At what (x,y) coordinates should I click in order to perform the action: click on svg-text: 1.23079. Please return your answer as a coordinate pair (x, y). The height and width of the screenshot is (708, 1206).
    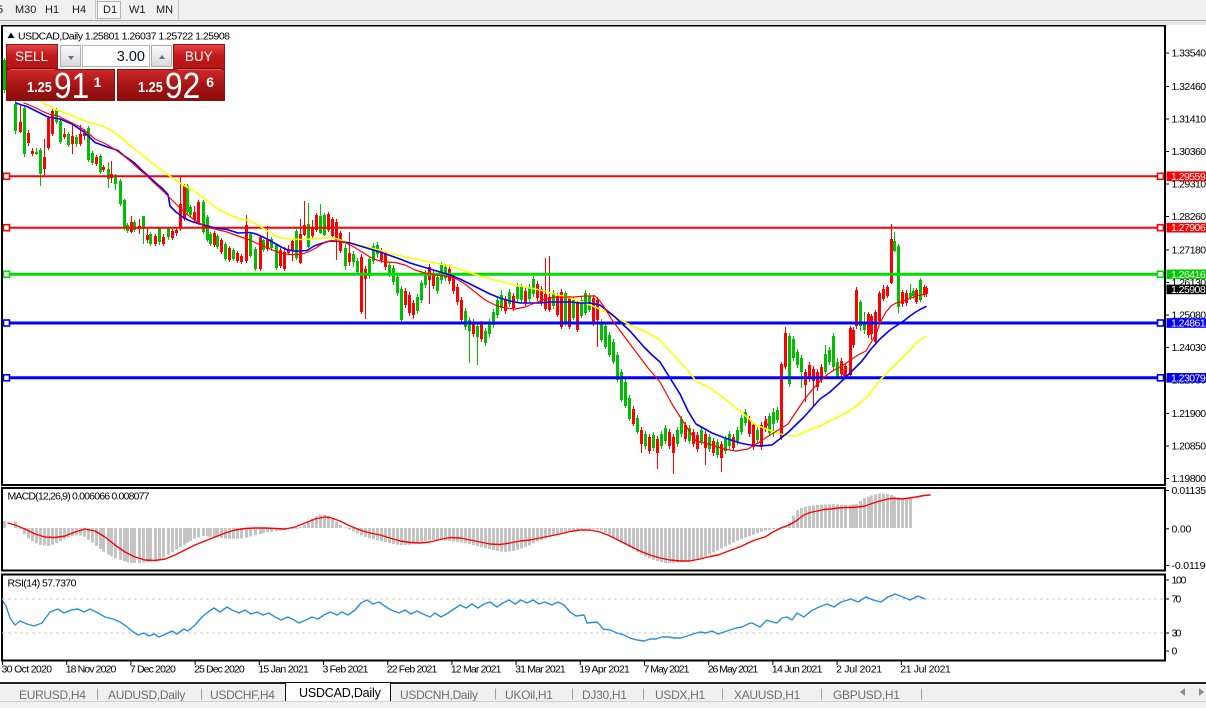
    Looking at the image, I should click on (1188, 378).